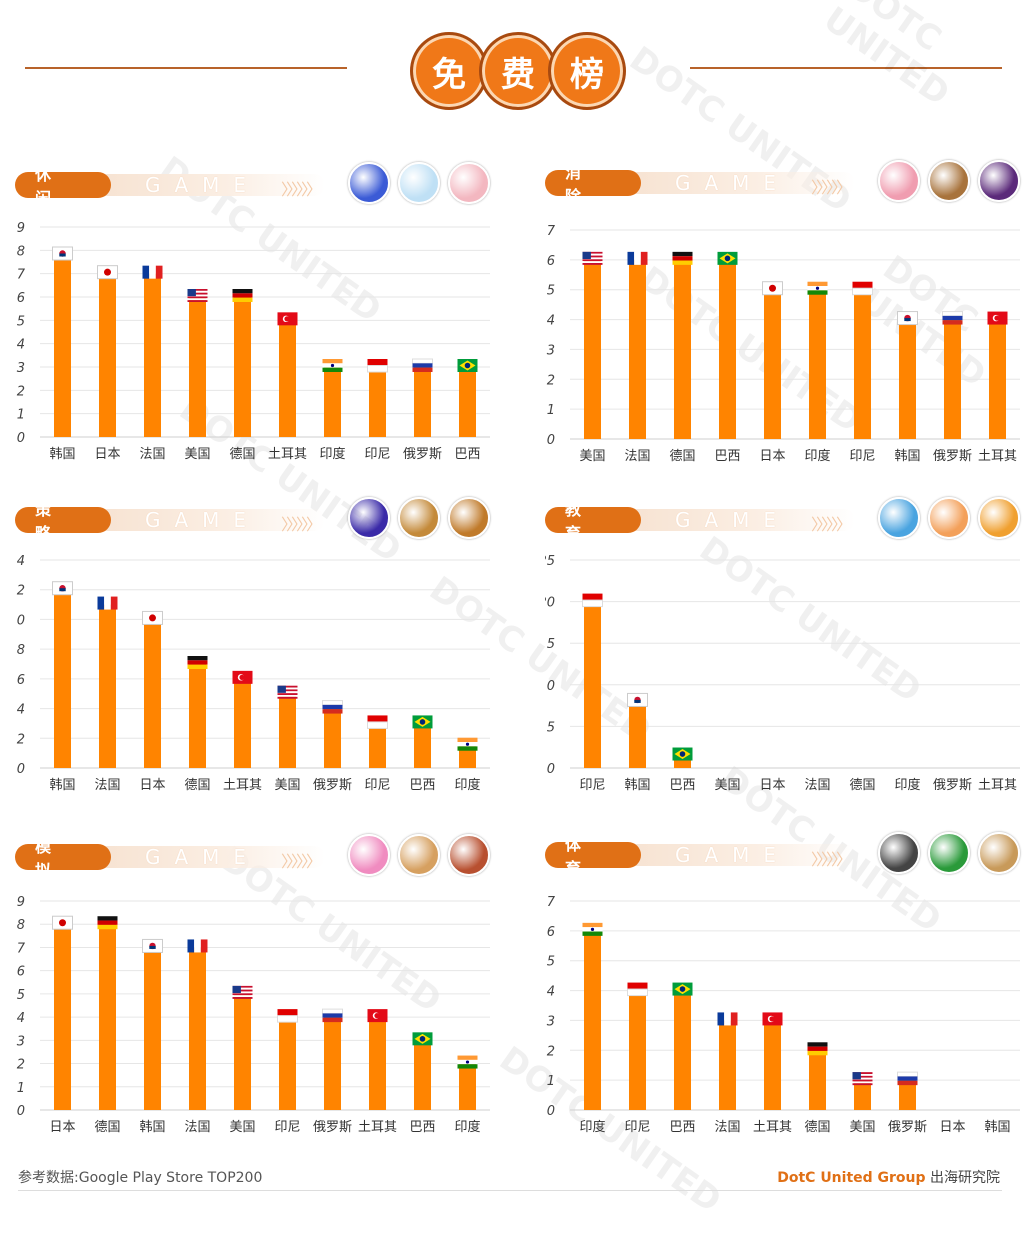 The image size is (1032, 1240). What do you see at coordinates (682, 456) in the screenshot?
I see `x-tick-label: 德国` at bounding box center [682, 456].